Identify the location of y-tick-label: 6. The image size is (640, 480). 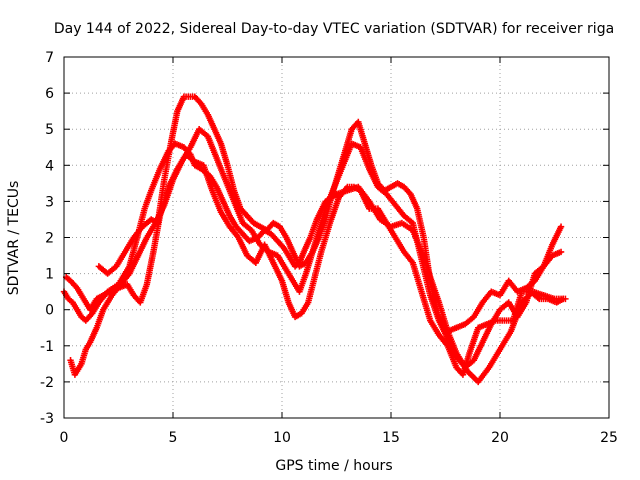
(49, 94).